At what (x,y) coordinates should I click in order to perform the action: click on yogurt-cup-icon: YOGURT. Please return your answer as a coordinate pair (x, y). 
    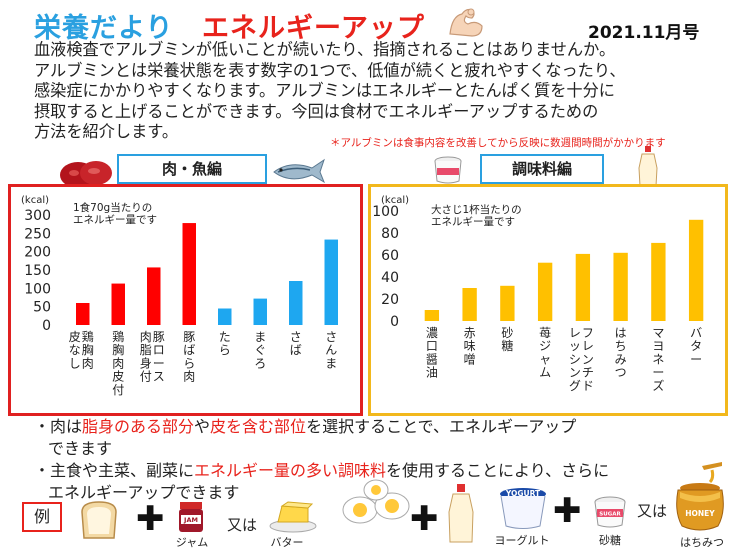
    Looking at the image, I should click on (523, 508).